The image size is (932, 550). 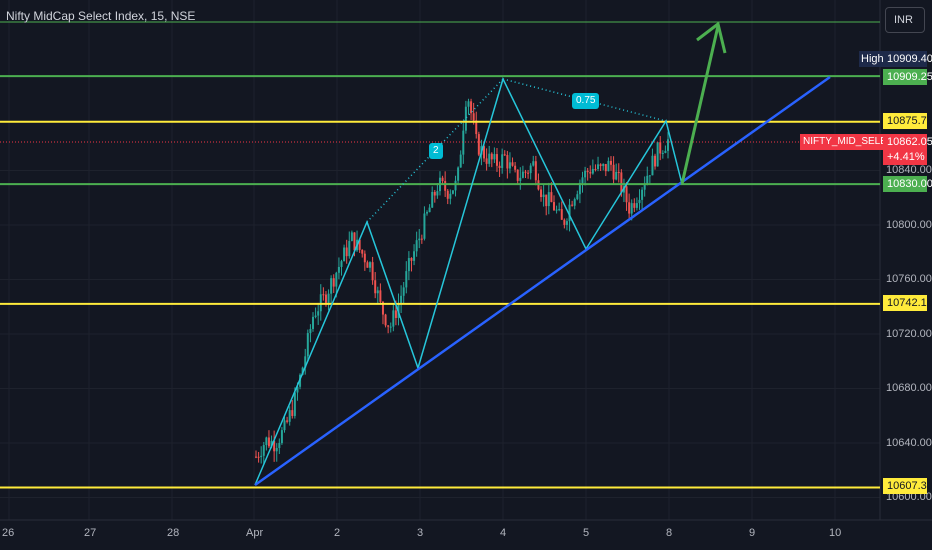 I want to click on high-value-tag: 10909.40, so click(x=907, y=59).